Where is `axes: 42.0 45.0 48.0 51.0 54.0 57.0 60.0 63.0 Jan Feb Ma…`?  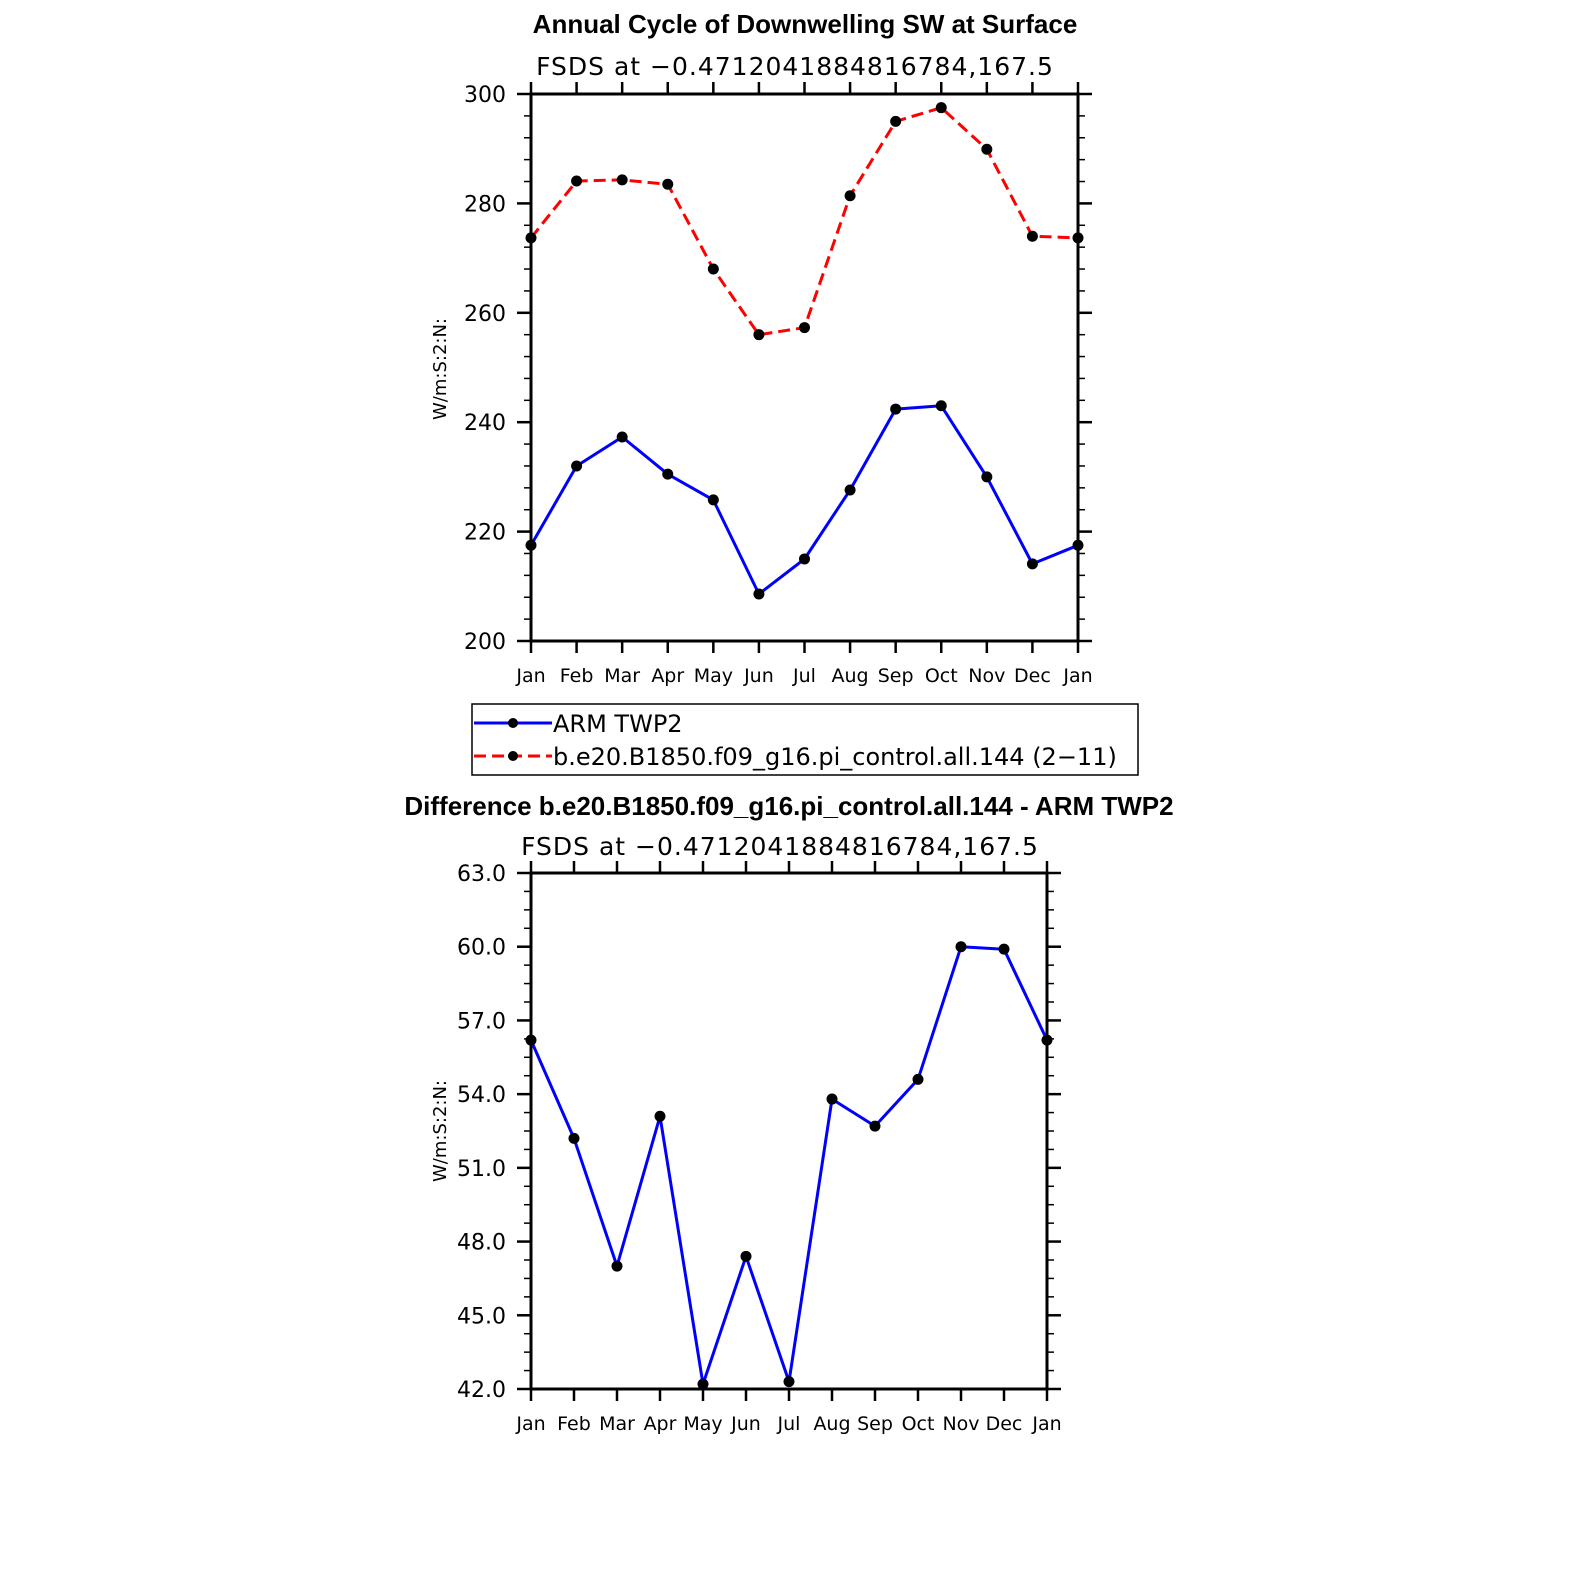
axes: 42.0 45.0 48.0 51.0 54.0 57.0 60.0 63.0 Jan Feb Ma… is located at coordinates (759, 1148).